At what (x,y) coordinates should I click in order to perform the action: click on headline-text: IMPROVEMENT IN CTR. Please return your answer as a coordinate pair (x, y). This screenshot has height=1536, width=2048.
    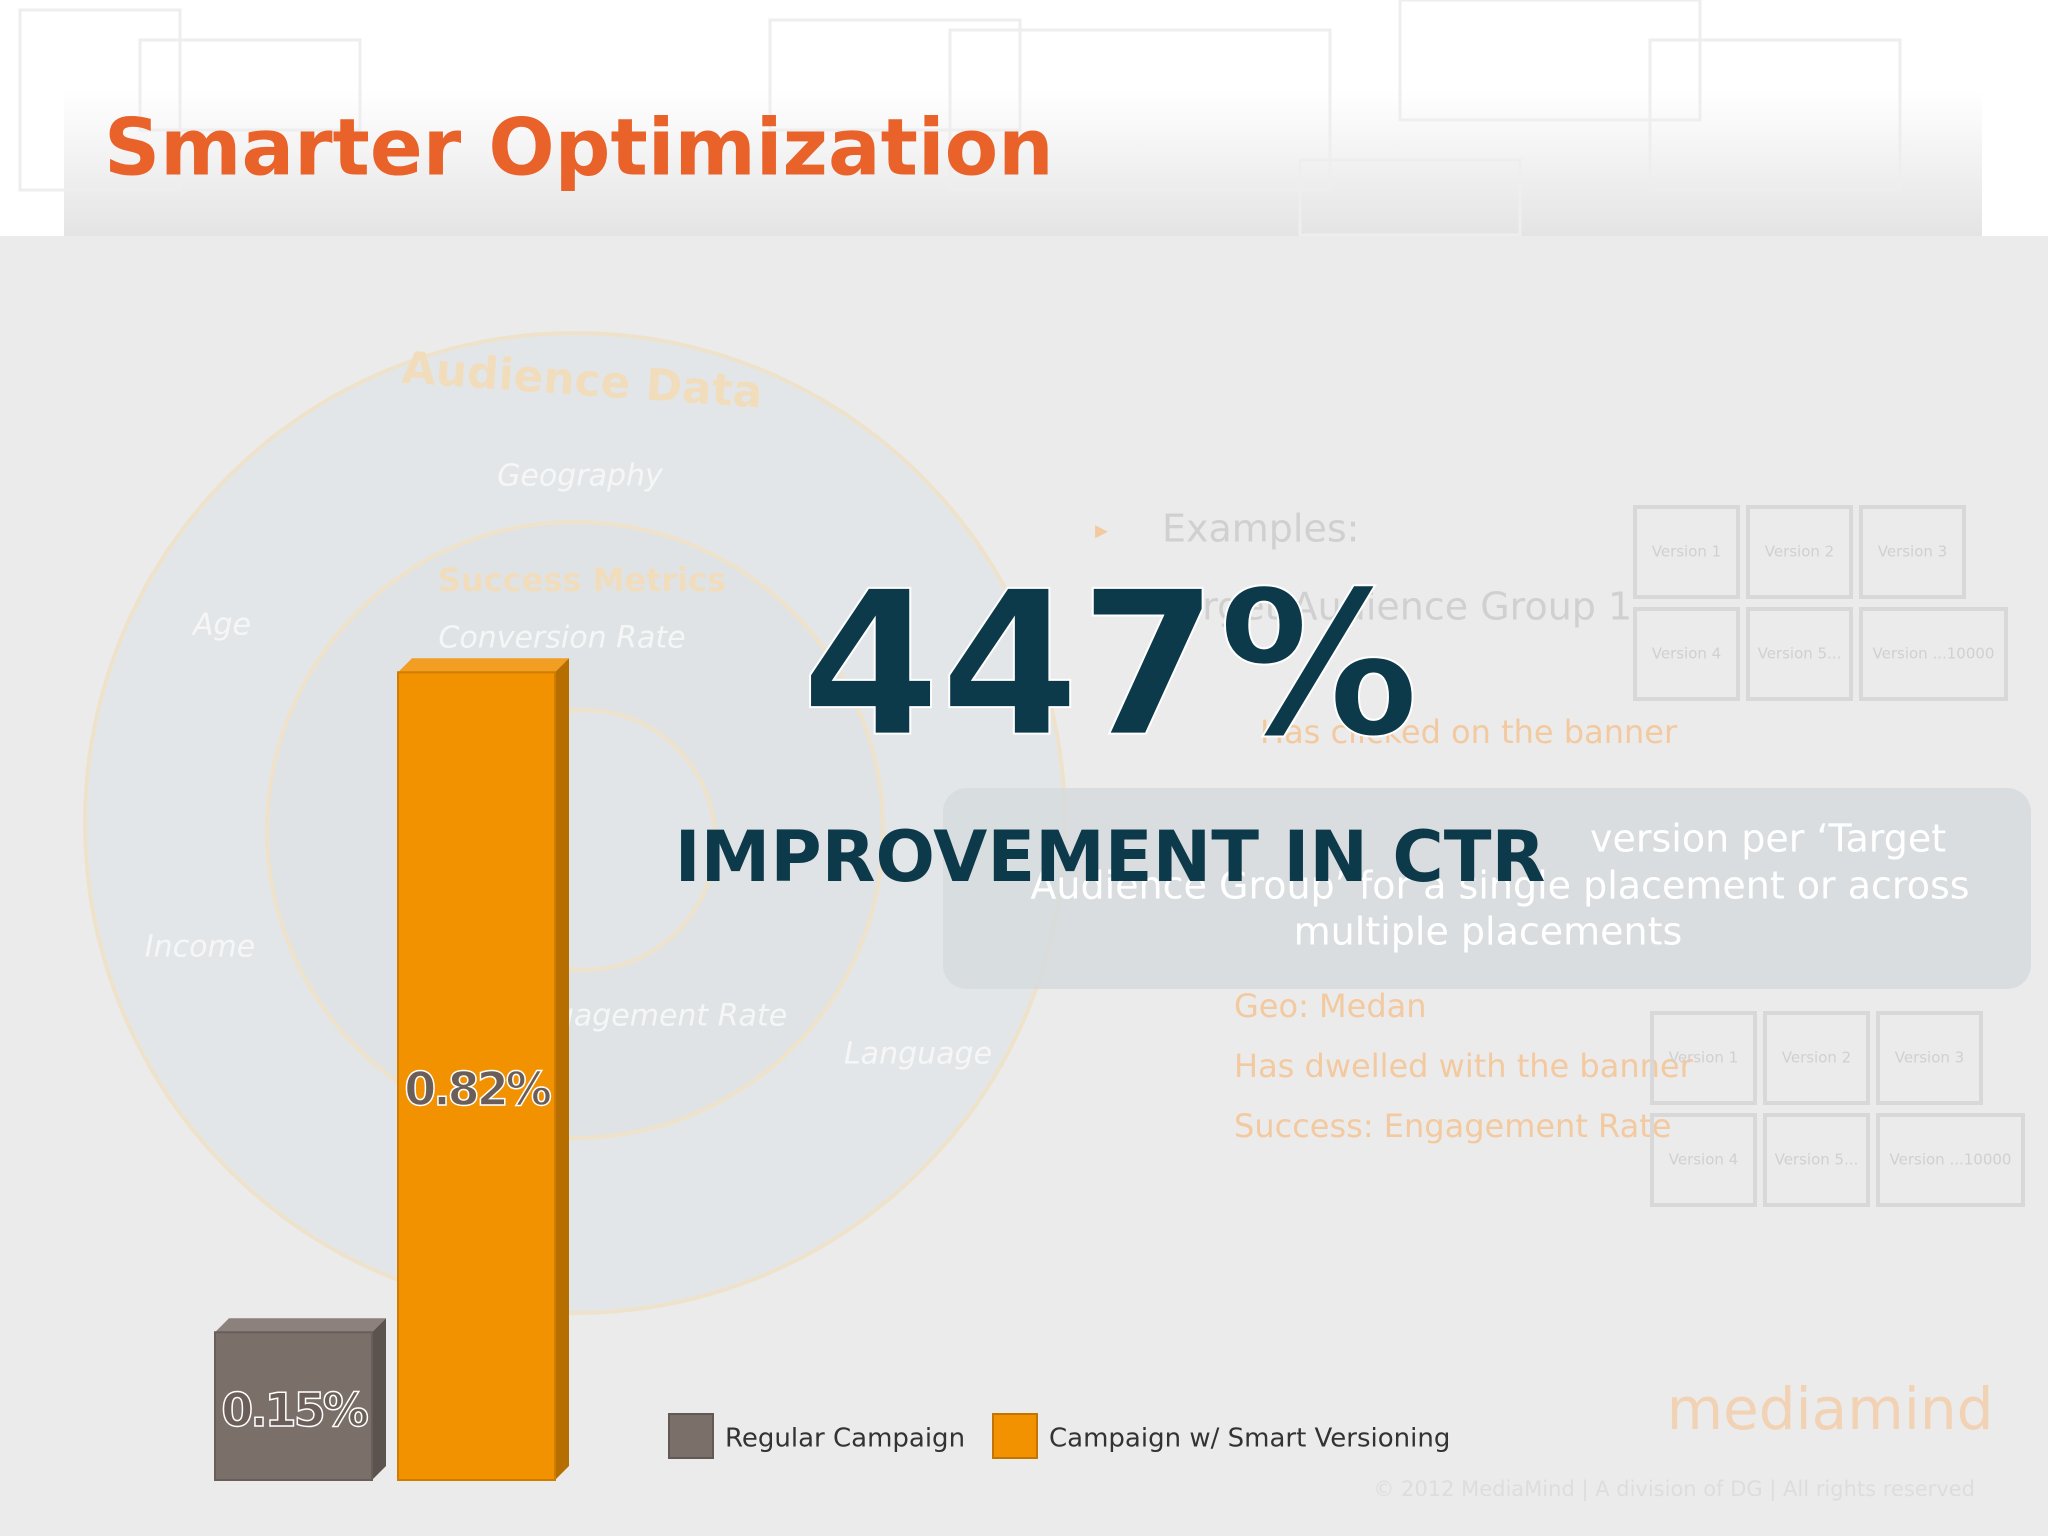
    Looking at the image, I should click on (1110, 857).